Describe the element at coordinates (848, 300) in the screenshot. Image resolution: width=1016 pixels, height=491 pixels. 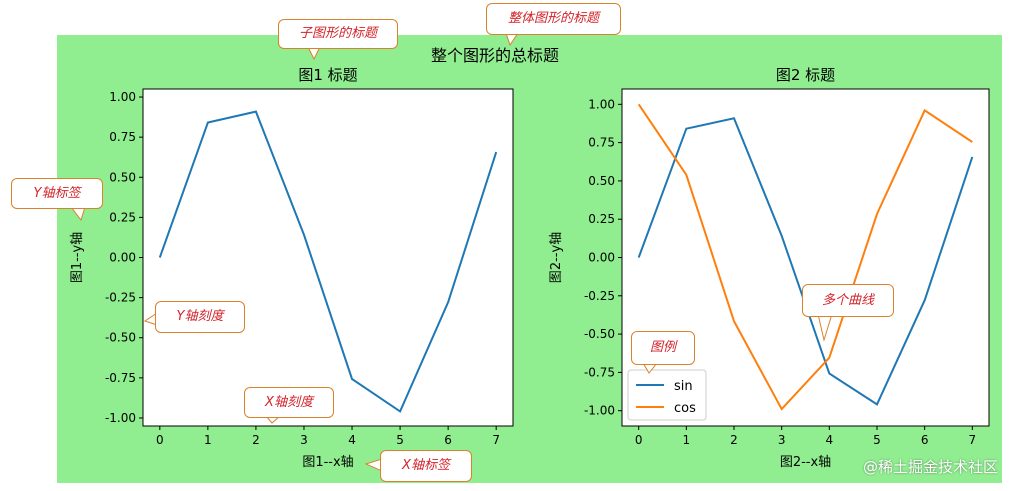
I see `callout-label: 多个曲线` at that location.